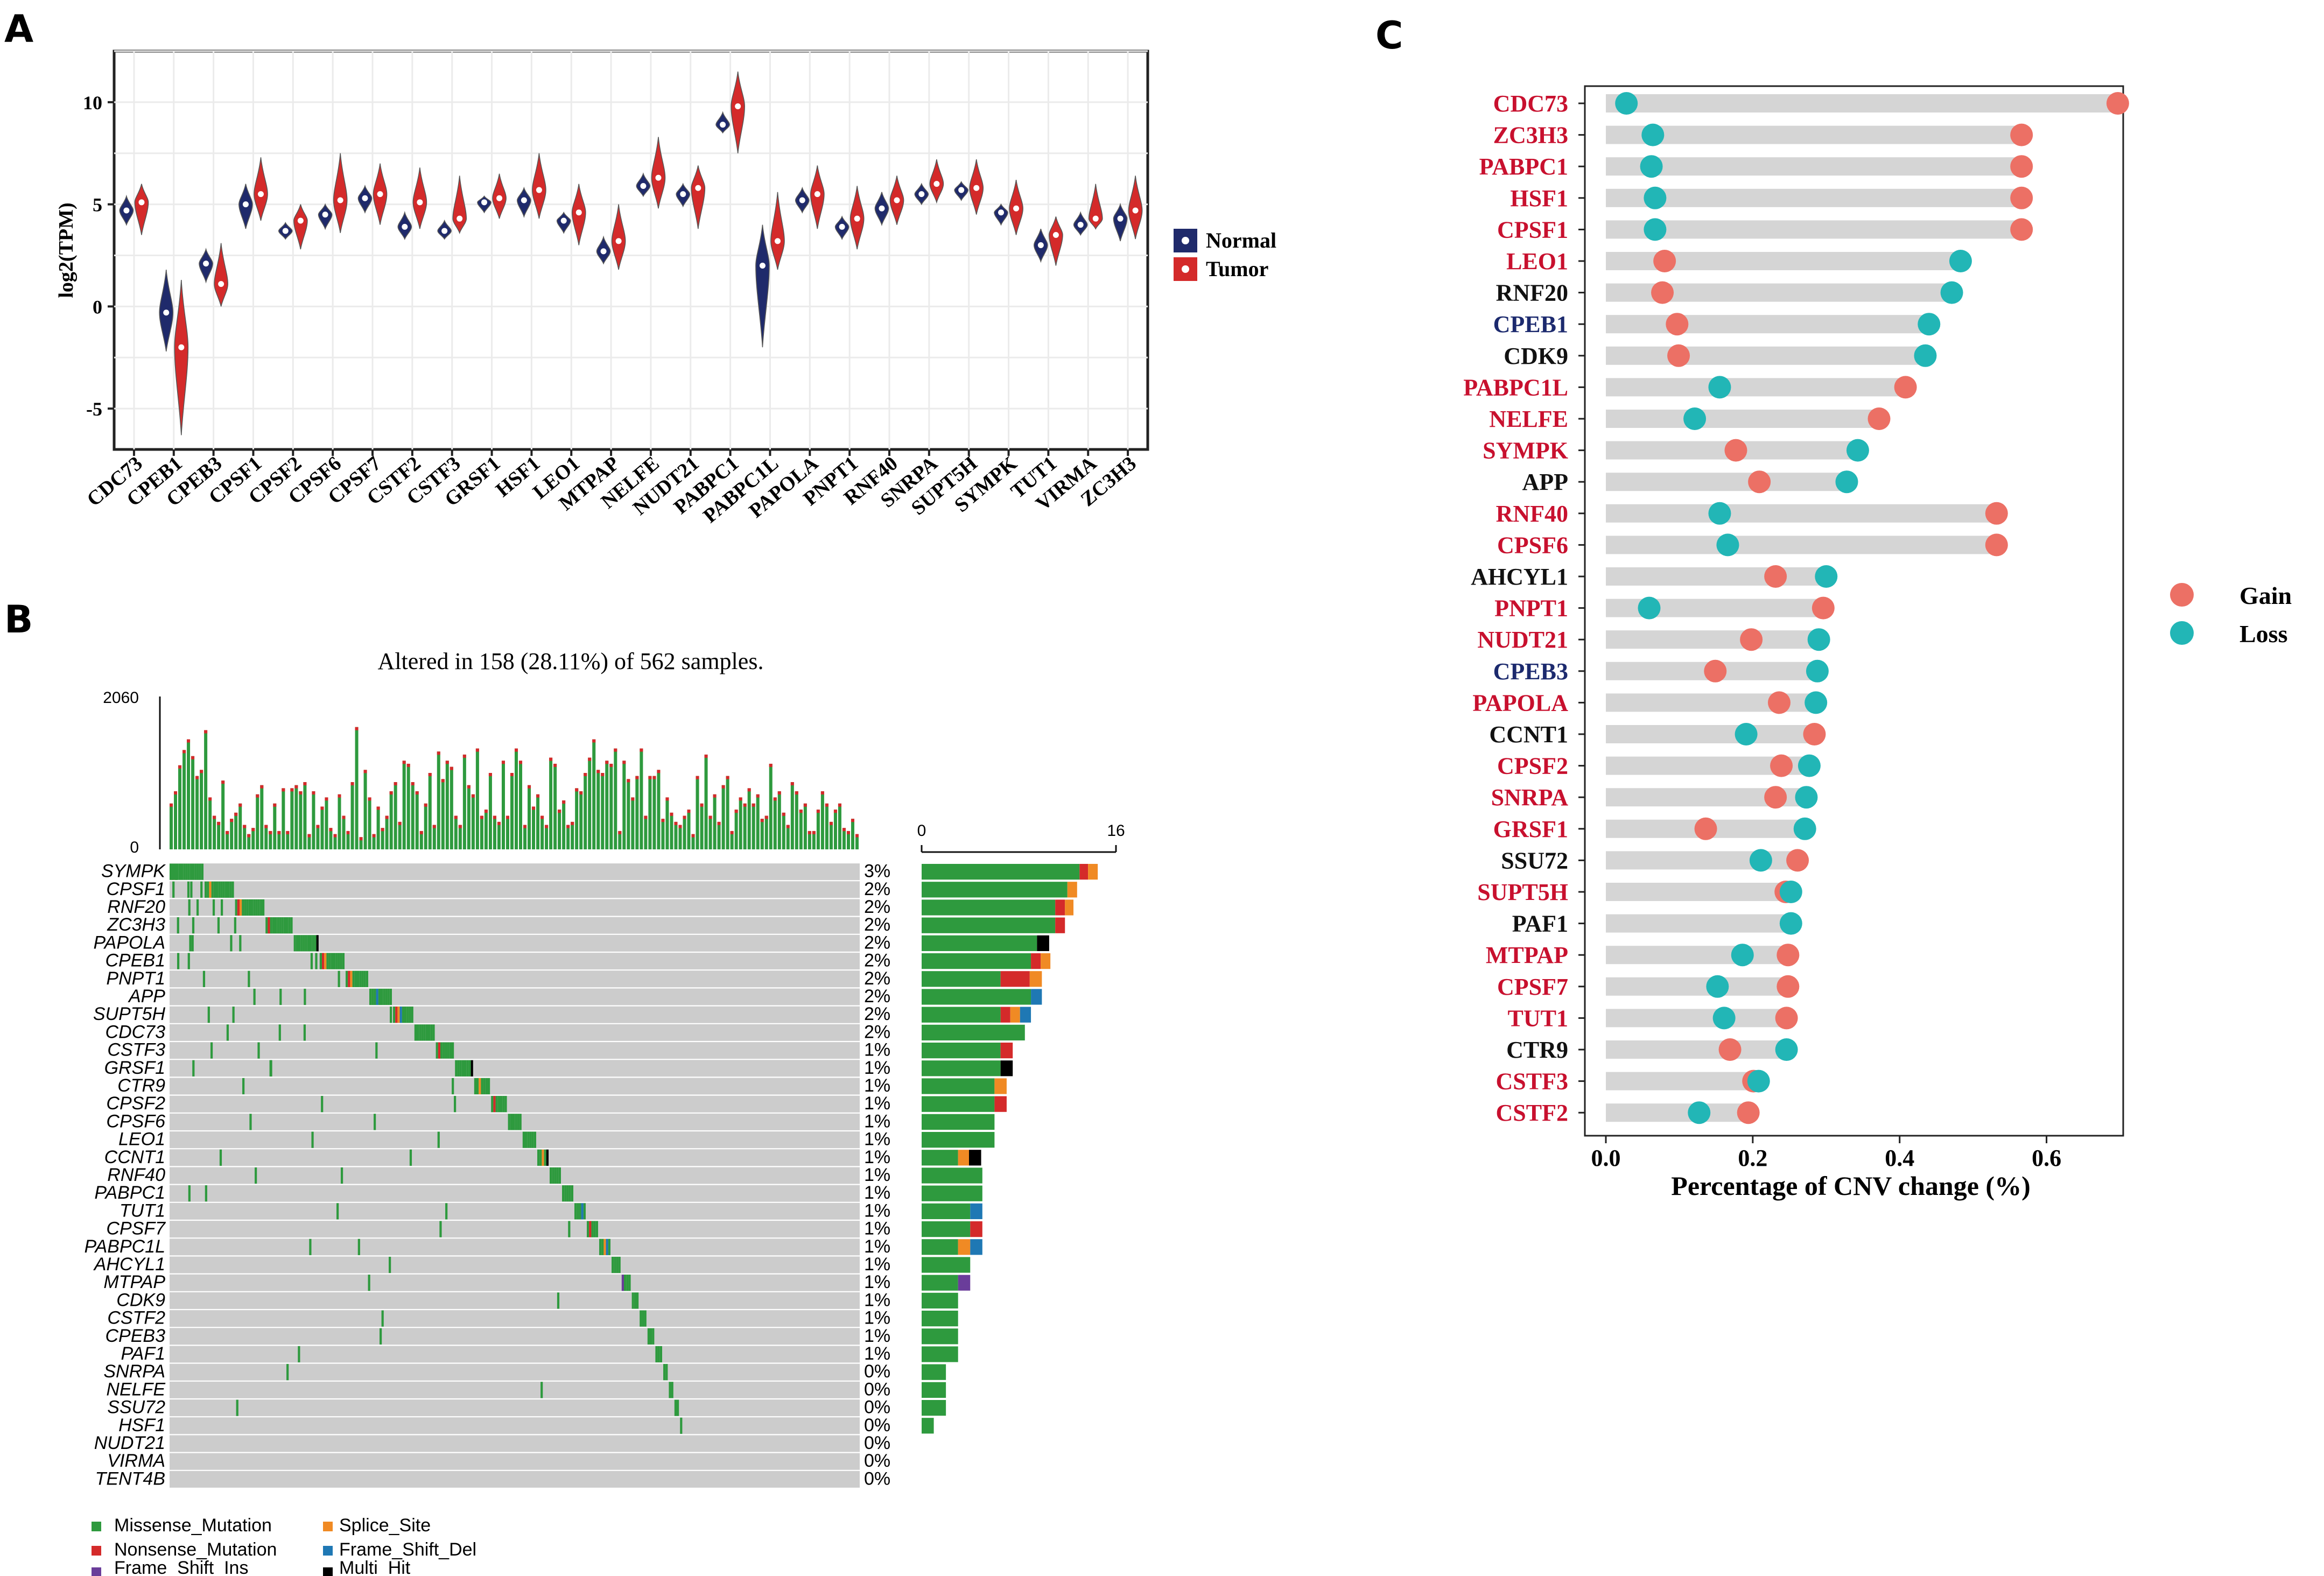 The height and width of the screenshot is (1576, 2324). Describe the element at coordinates (1705, 828) in the screenshot. I see `cnv-gain-dot` at that location.